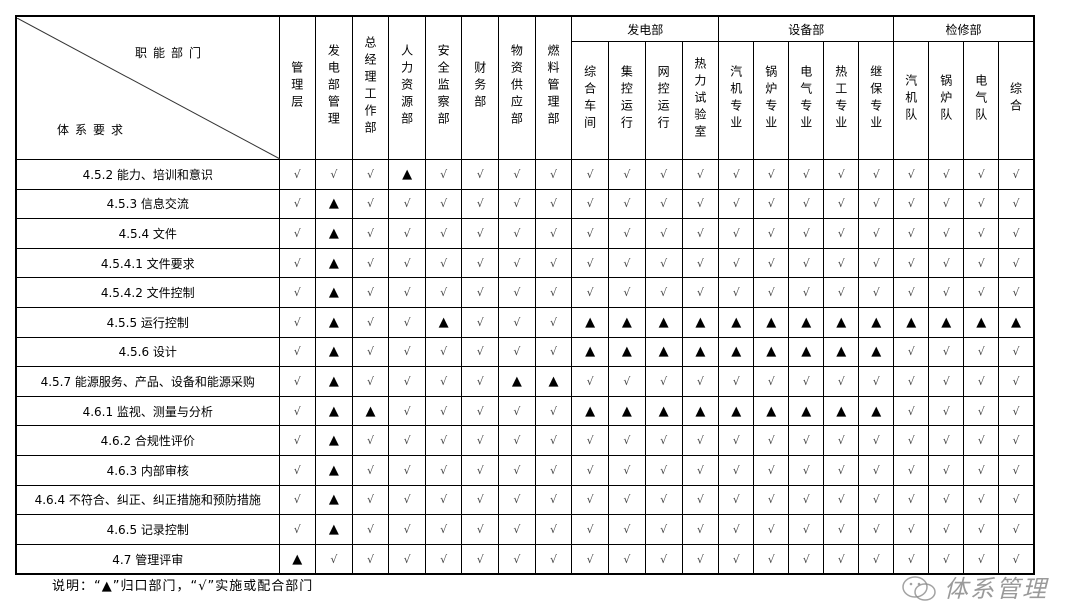  I want to click on requirement-label: 4.5.6 设计, so click(147, 352).